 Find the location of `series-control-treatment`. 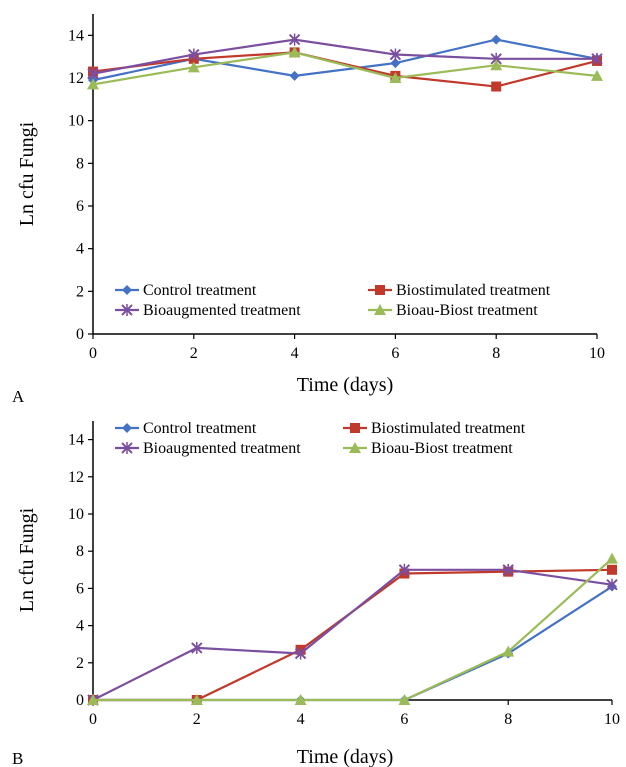

series-control-treatment is located at coordinates (352, 643).